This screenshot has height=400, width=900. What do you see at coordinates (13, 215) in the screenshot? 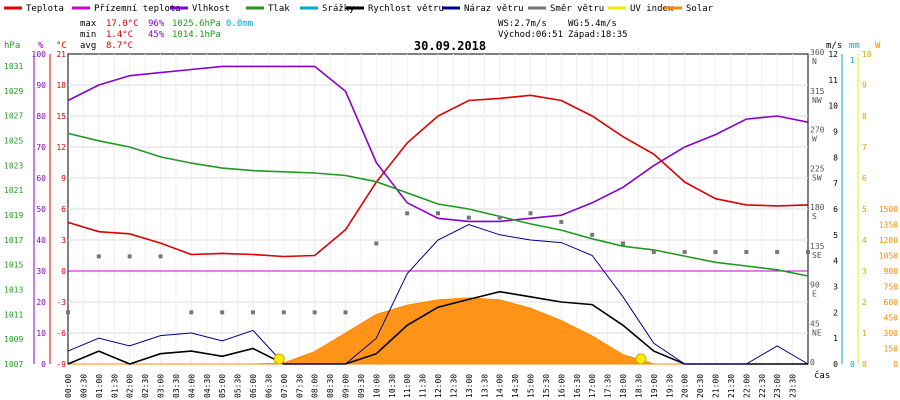
I see `press-tick-label: 1019` at bounding box center [13, 215].